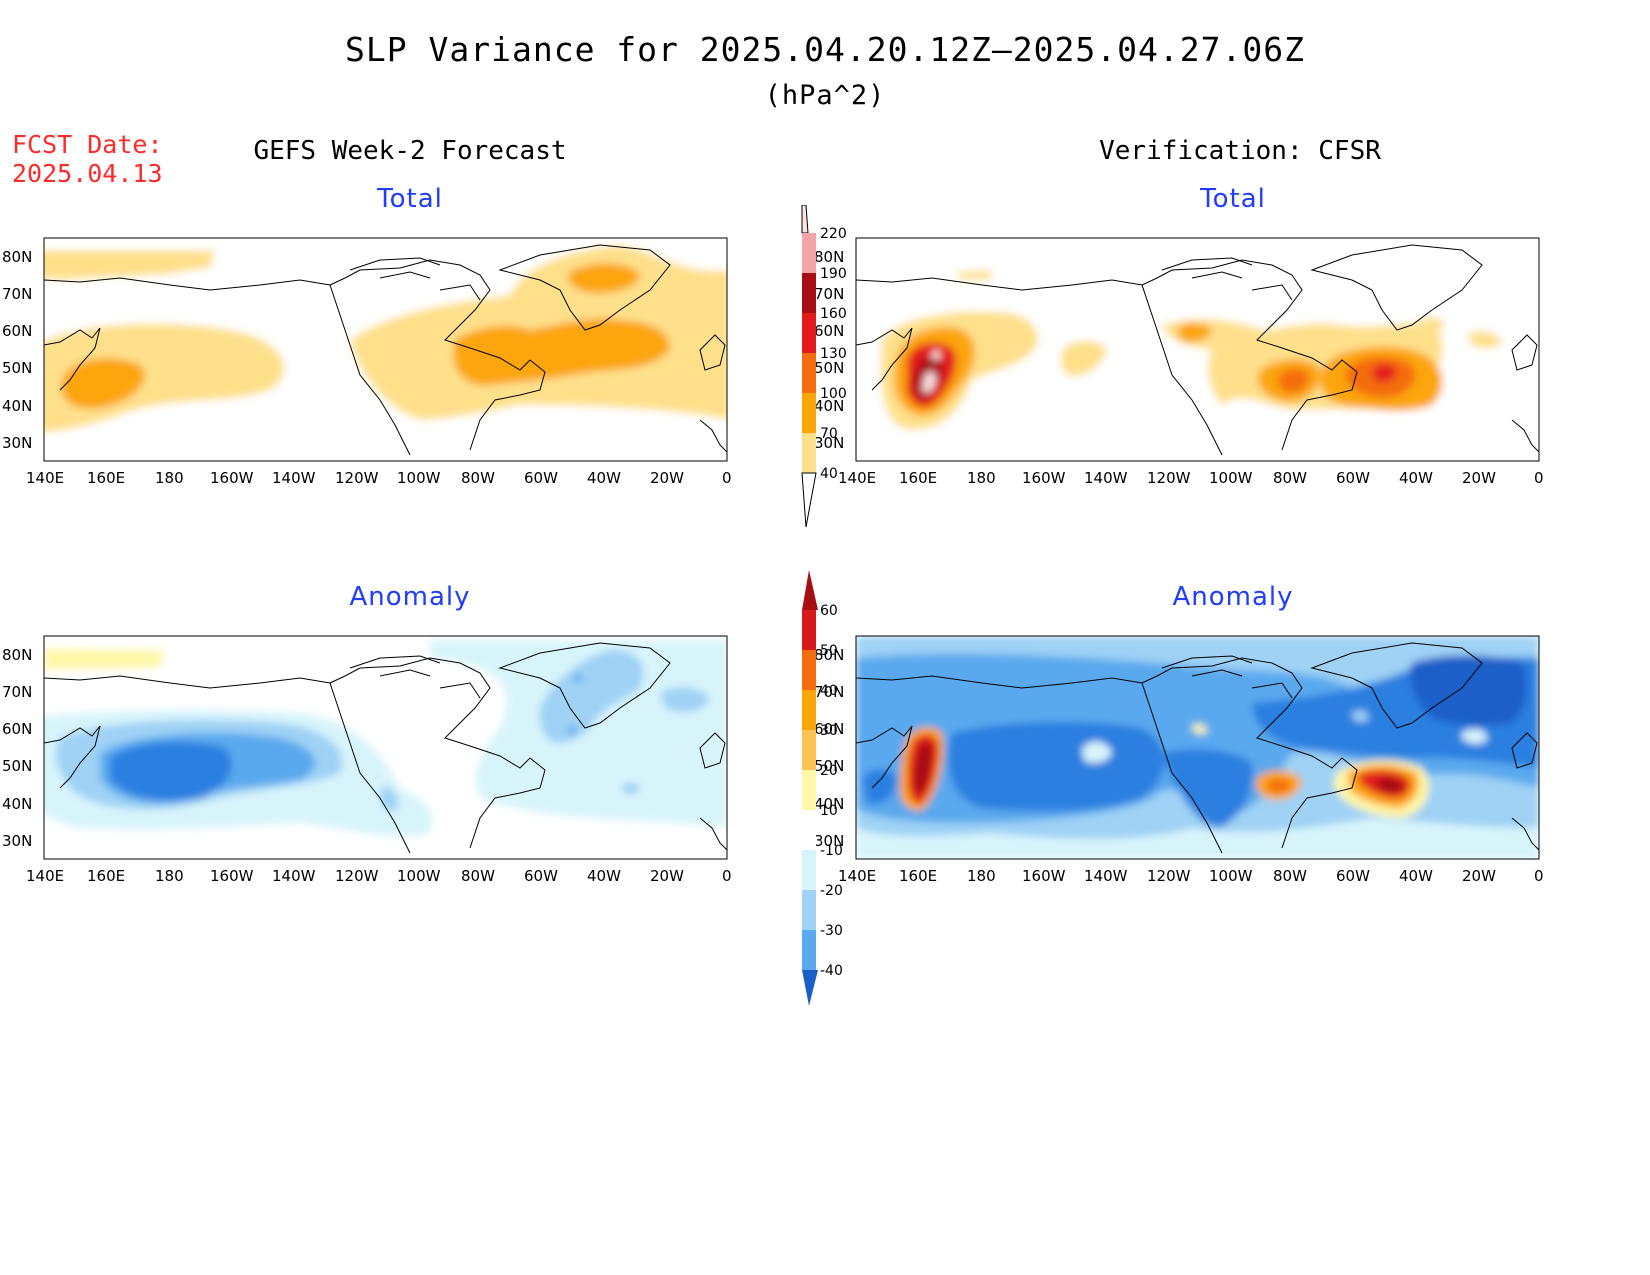 The image size is (1650, 1275). I want to click on units-label: (hPa^2), so click(825, 95).